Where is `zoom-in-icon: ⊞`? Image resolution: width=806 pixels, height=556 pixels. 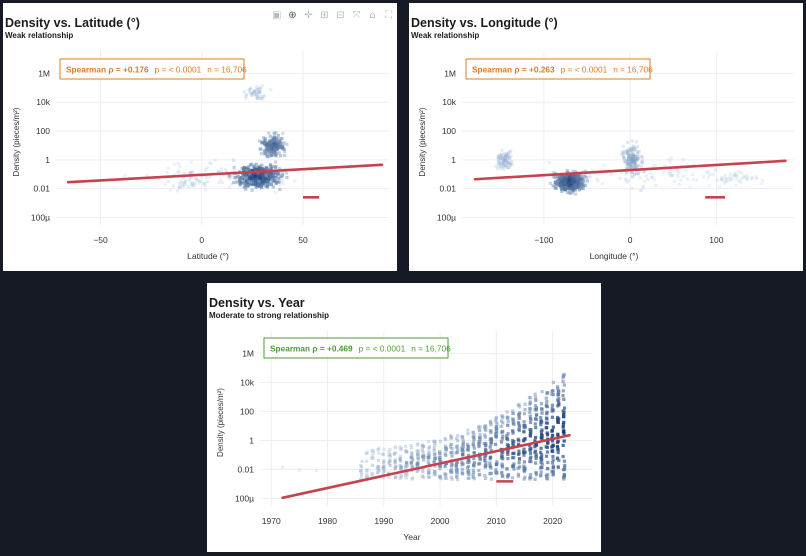
zoom-in-icon: ⊞ is located at coordinates (324, 15).